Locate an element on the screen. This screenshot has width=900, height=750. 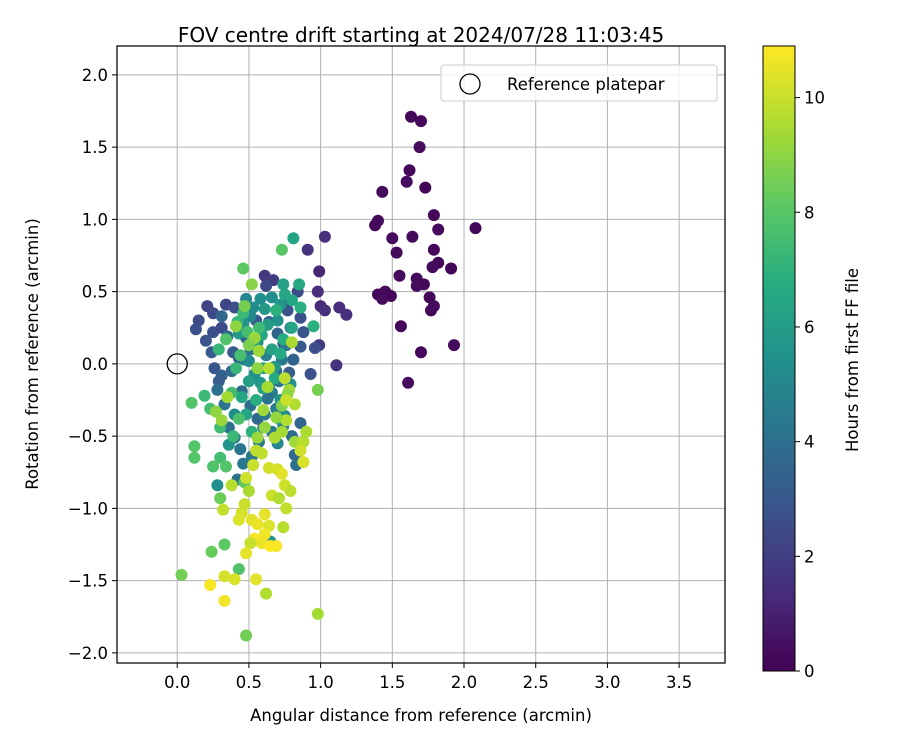
colorbar-tick-label: 6 is located at coordinates (809, 327).